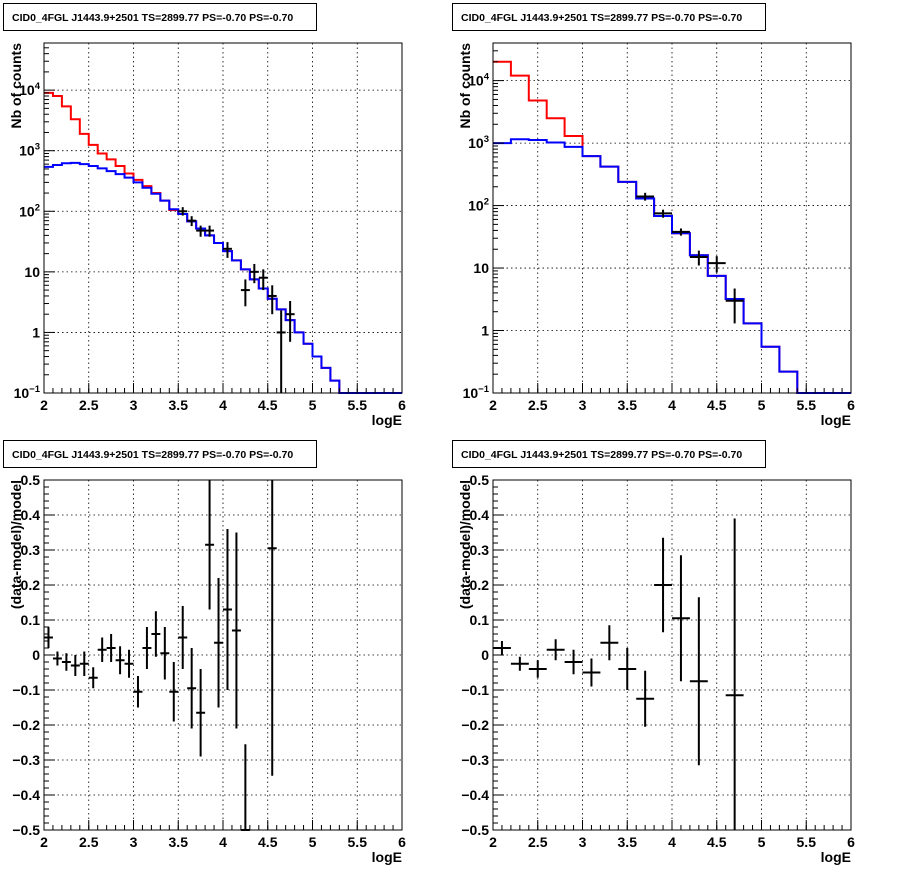 This screenshot has width=898, height=875. I want to click on y-tick-label: 10³, so click(29, 150).